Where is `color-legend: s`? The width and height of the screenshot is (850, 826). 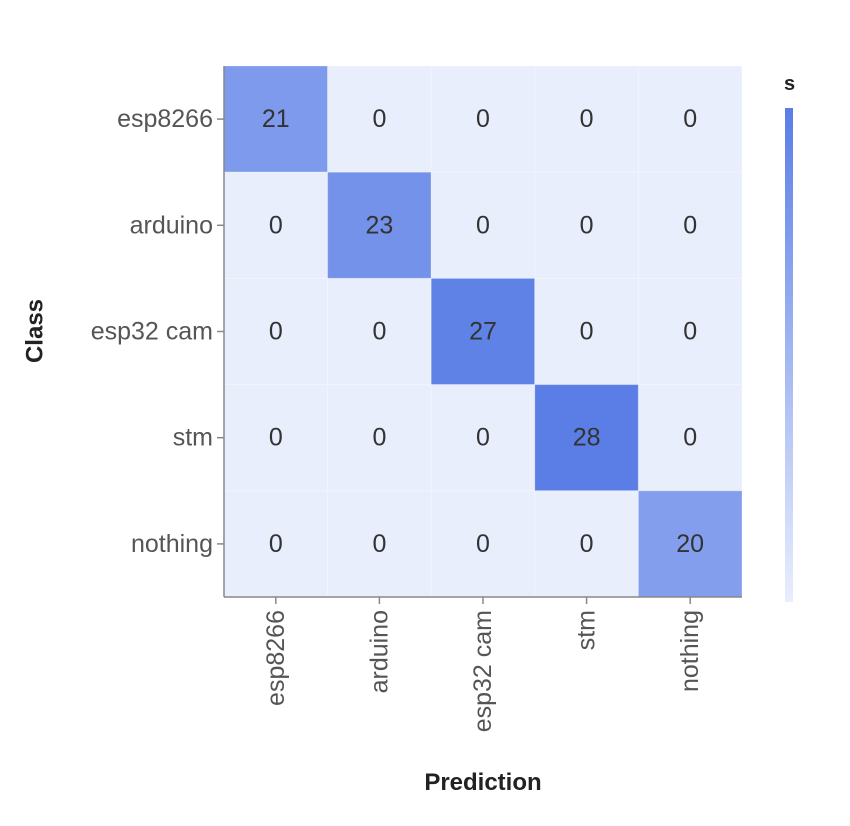 color-legend: s is located at coordinates (789, 337).